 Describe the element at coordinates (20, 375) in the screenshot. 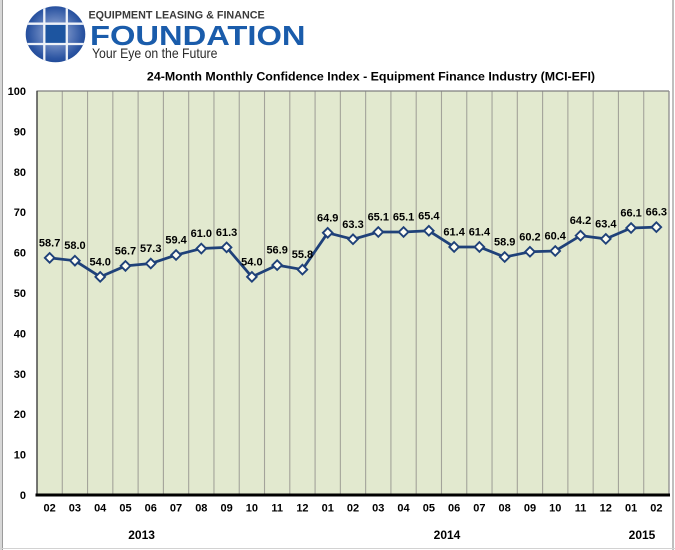

I see `svg-text: 30` at that location.